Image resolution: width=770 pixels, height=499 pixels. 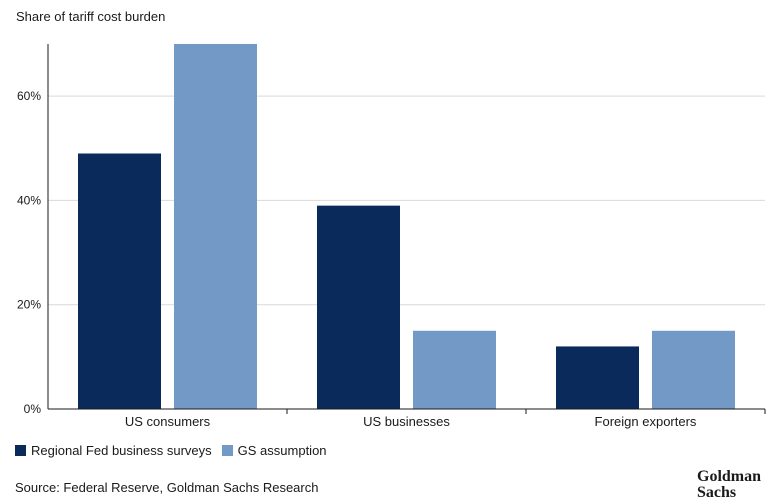 I want to click on legend-swatch-regional-fed, so click(x=20, y=450).